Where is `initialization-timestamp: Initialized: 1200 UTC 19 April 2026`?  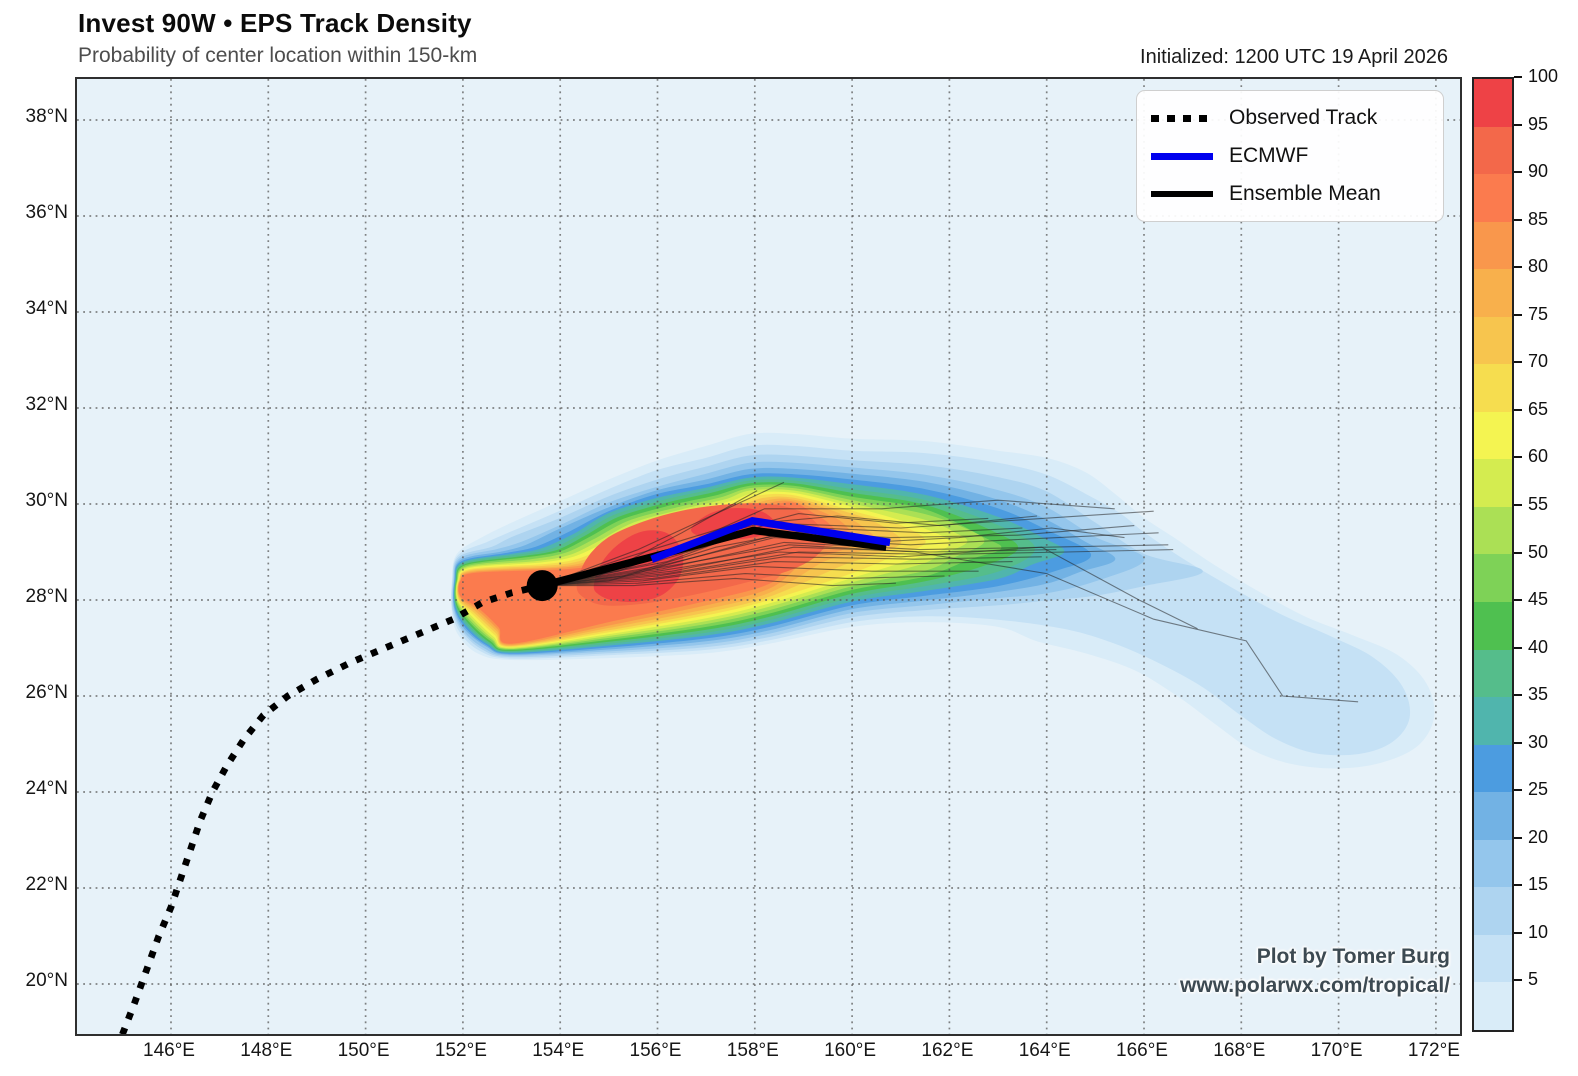
initialization-timestamp: Initialized: 1200 UTC 19 April 2026 is located at coordinates (1294, 57).